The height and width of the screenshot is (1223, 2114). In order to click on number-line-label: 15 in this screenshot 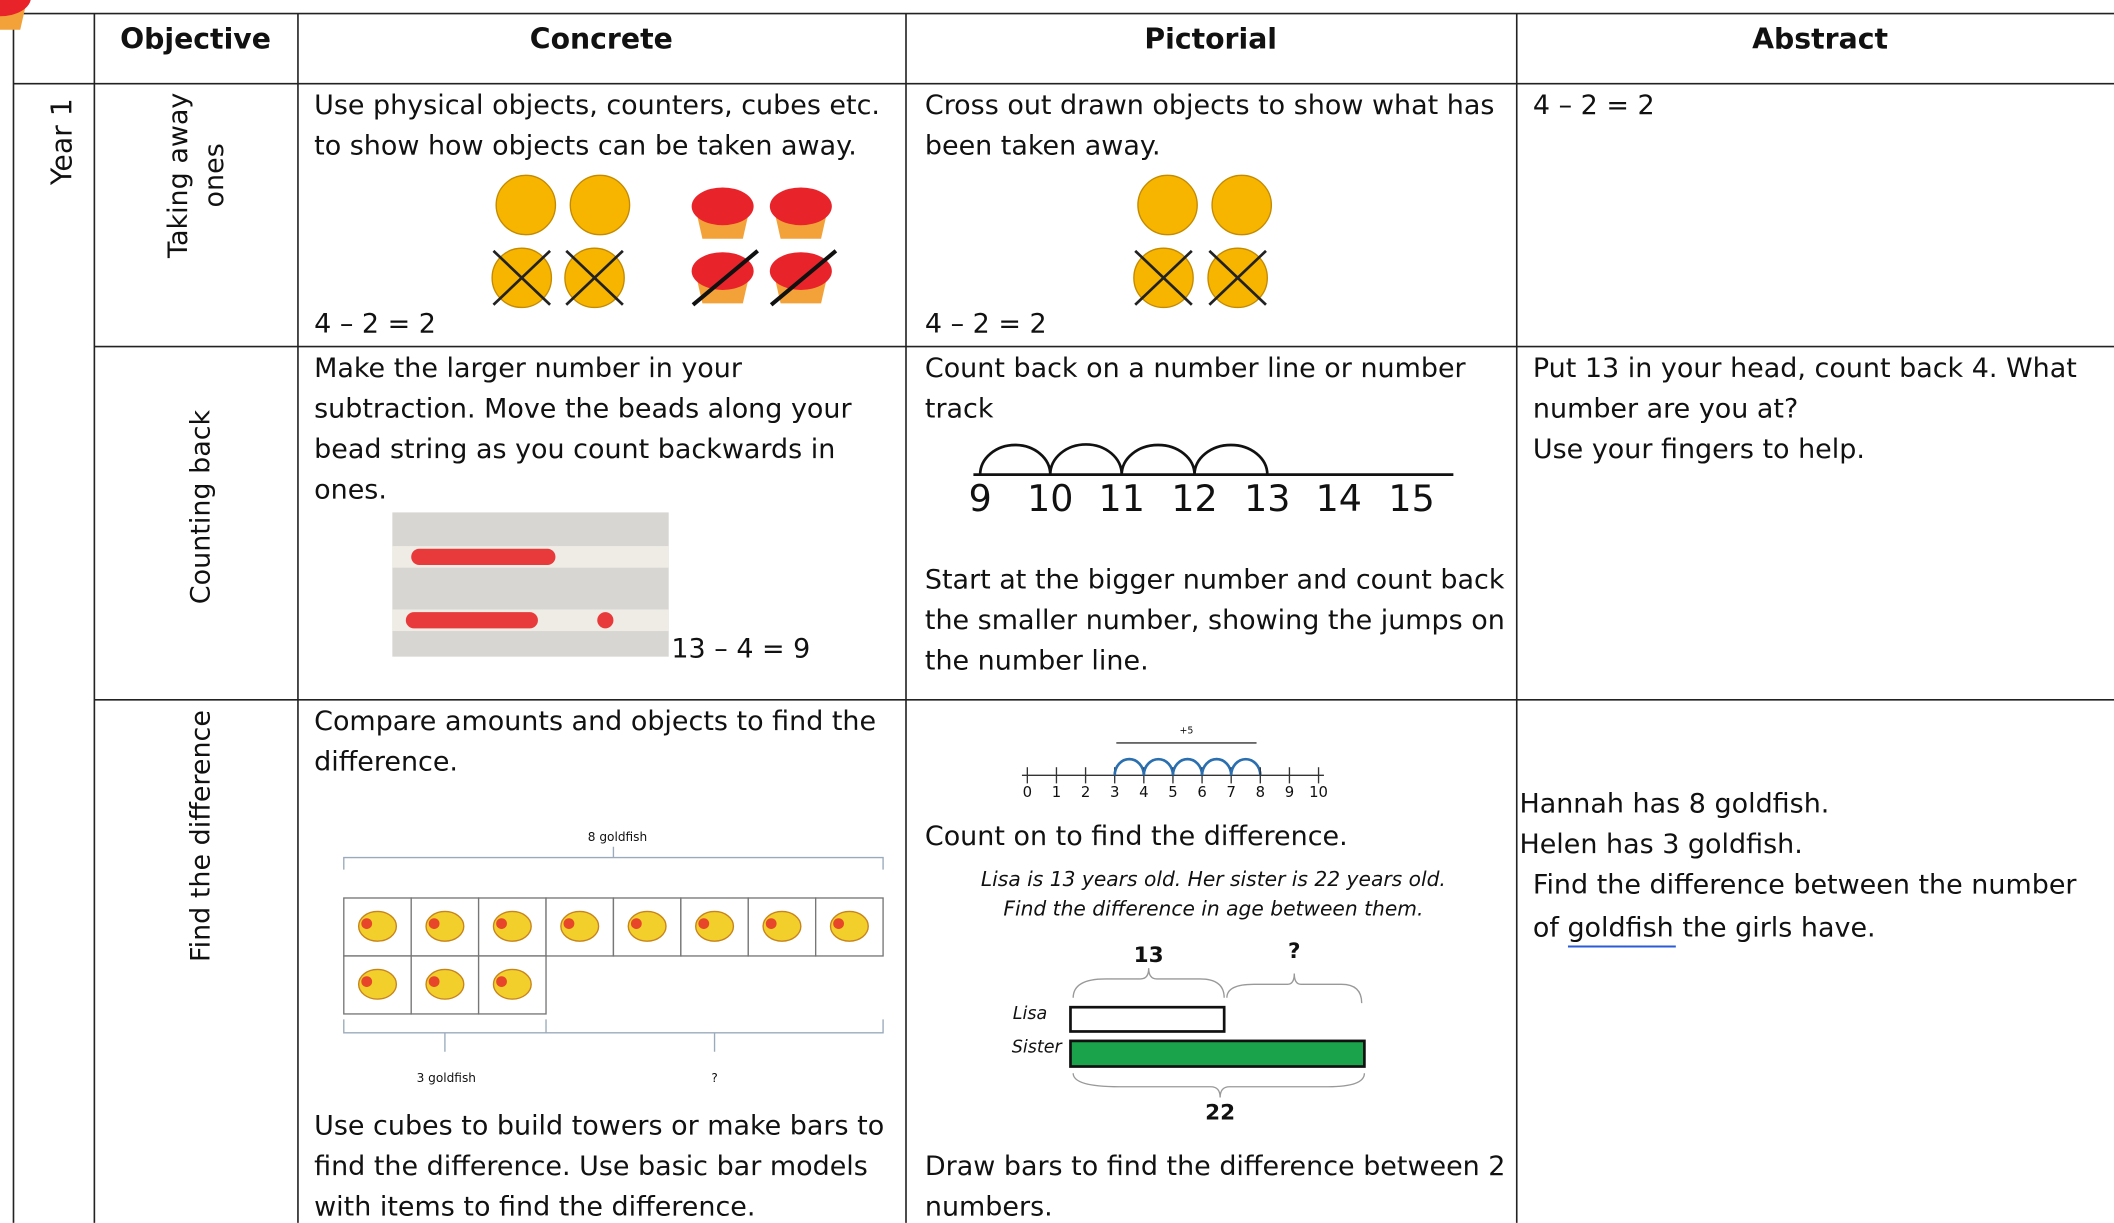, I will do `click(1411, 498)`.